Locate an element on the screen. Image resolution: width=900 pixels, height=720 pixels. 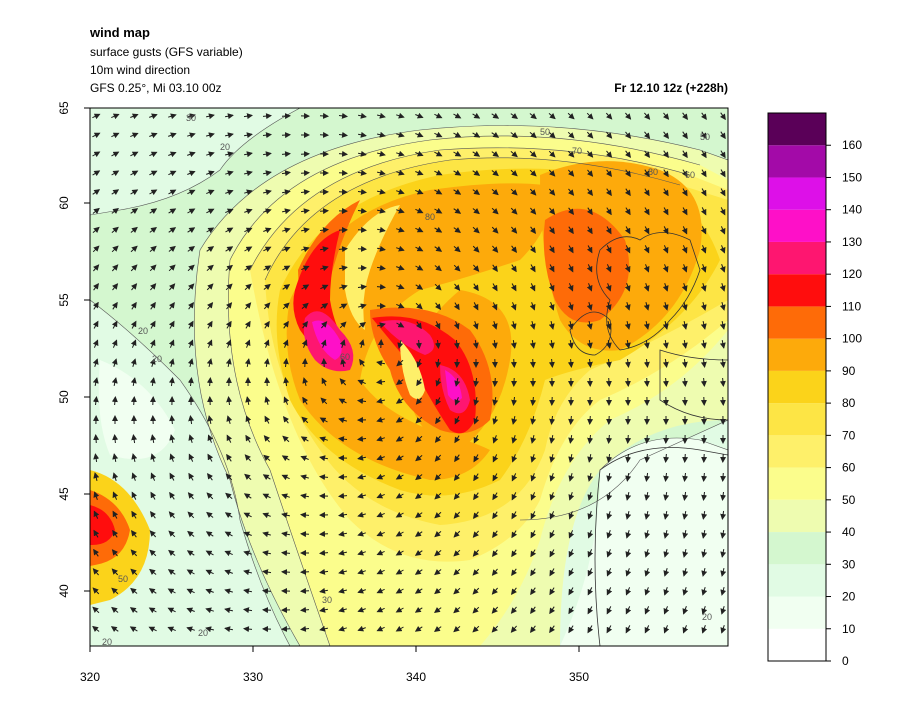
x-tick-label: 320 is located at coordinates (90, 677).